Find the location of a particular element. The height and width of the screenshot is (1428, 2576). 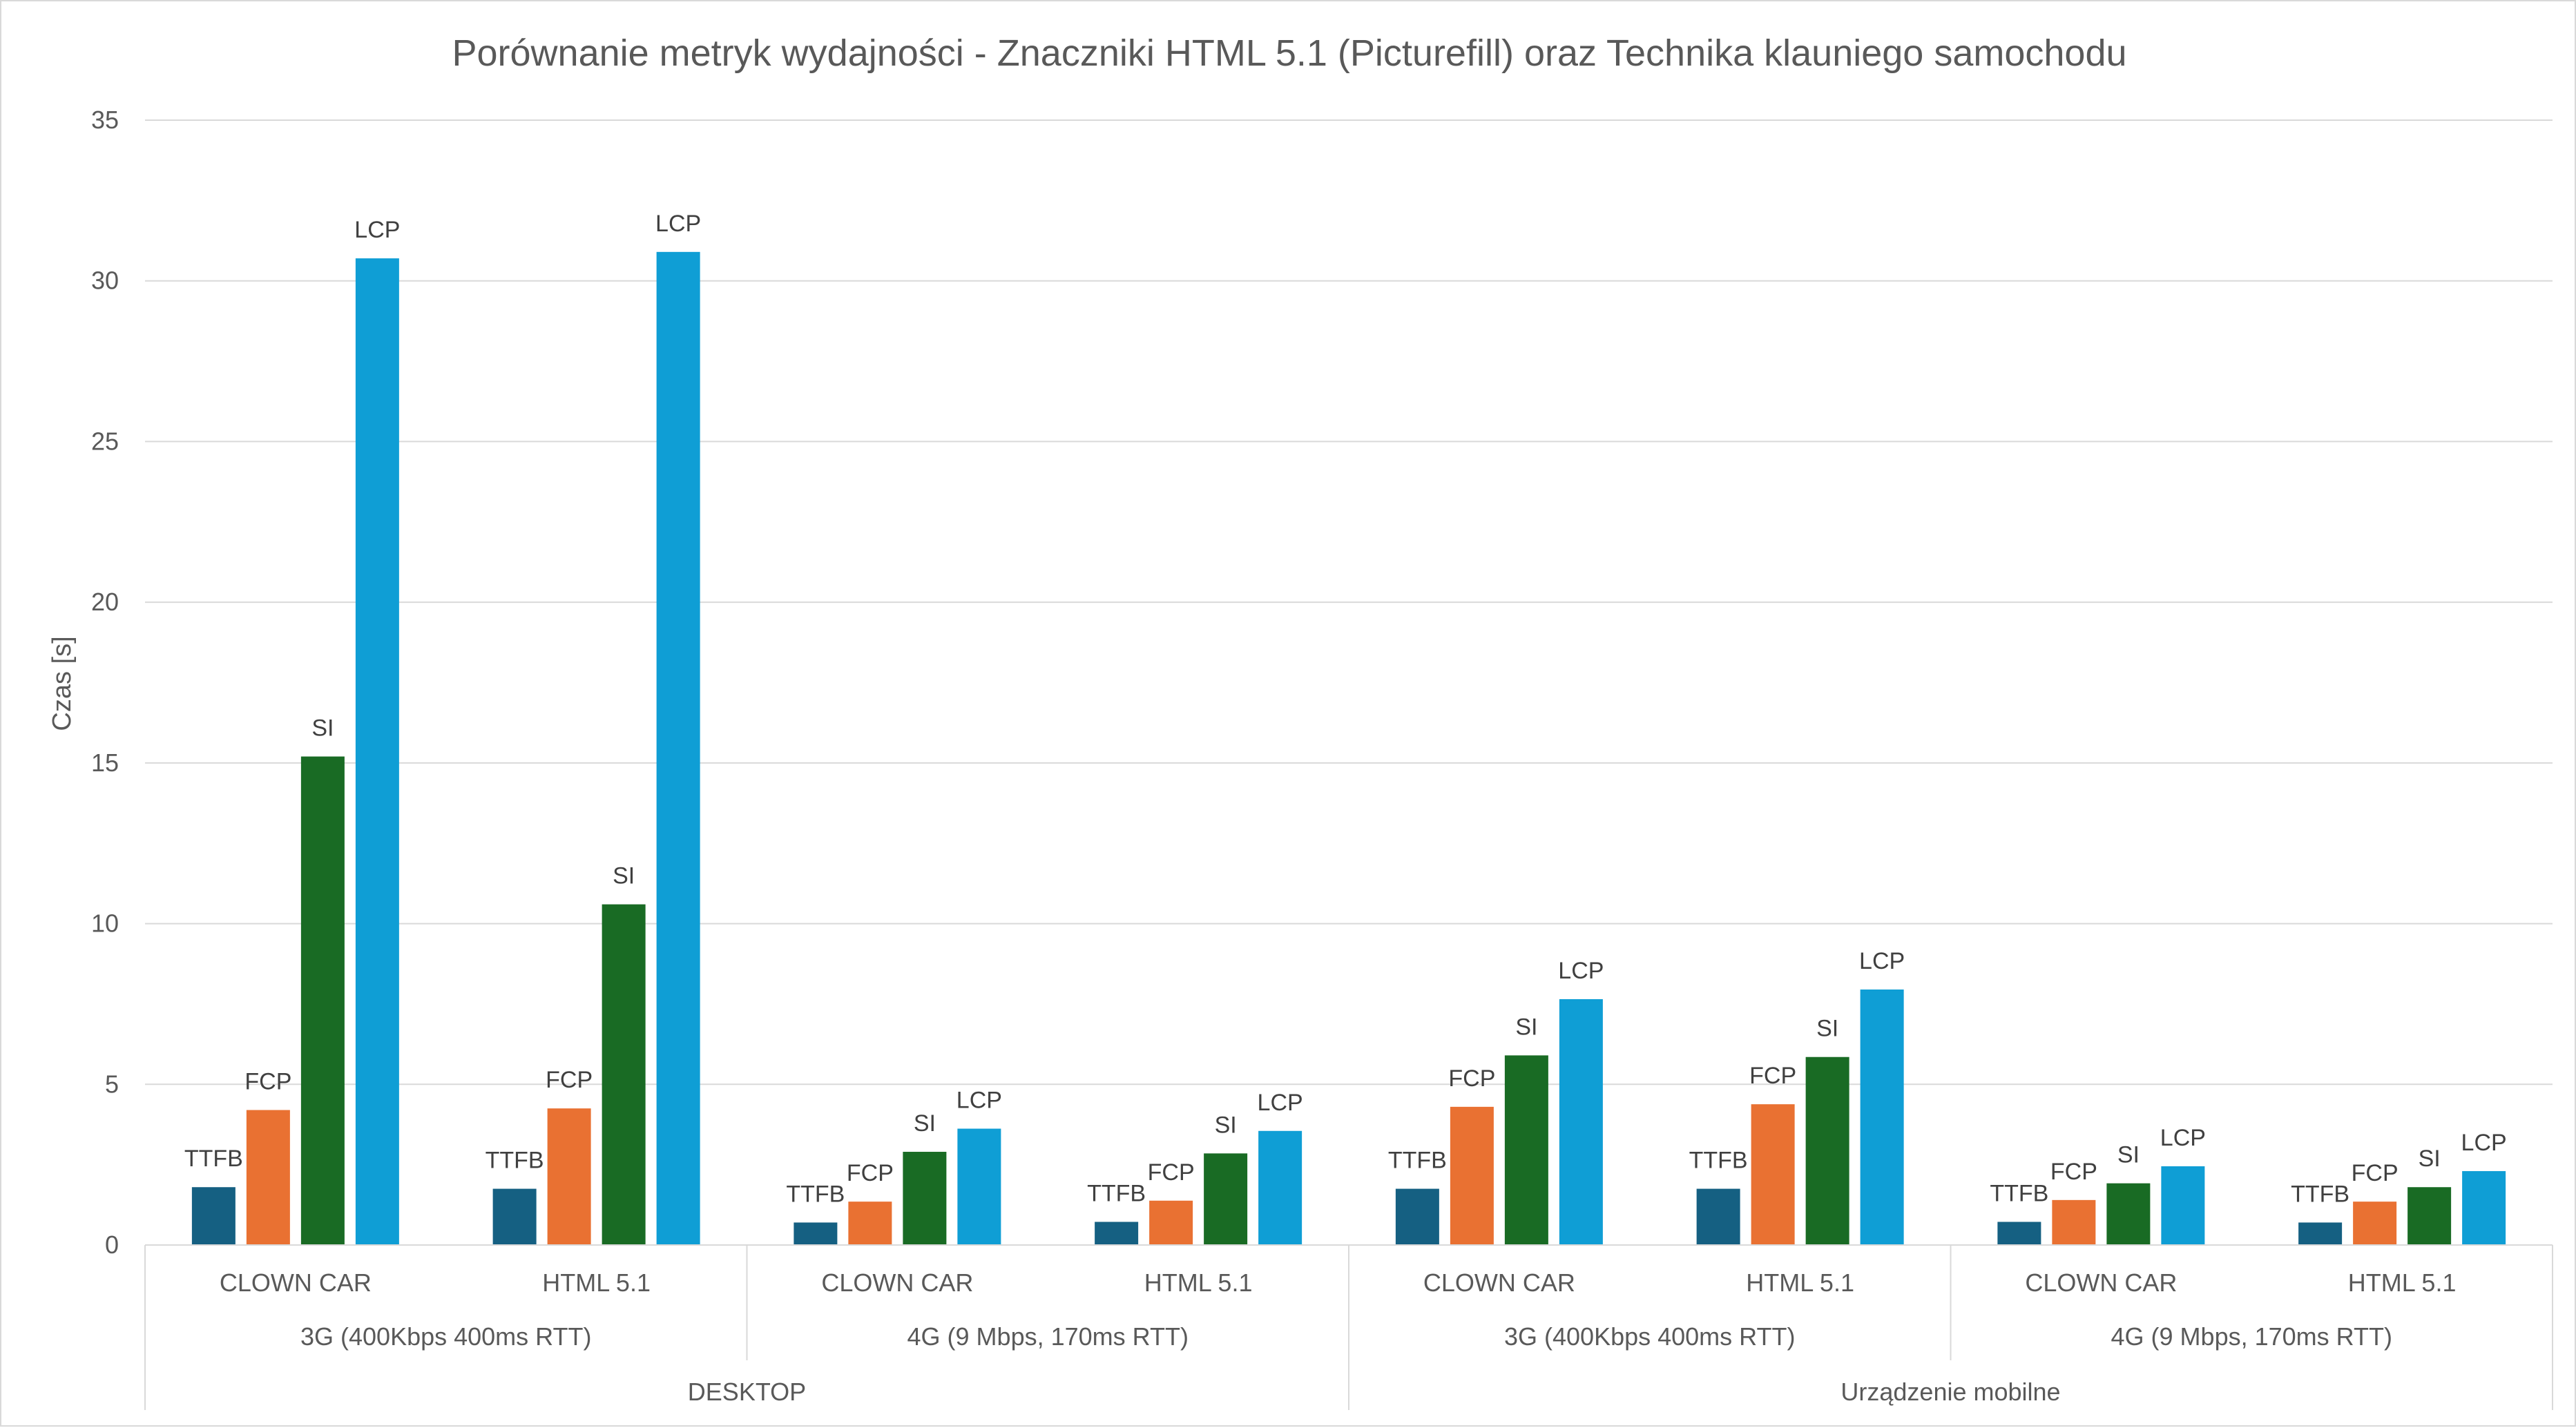

data-label-si-4: SI is located at coordinates (1526, 1027).